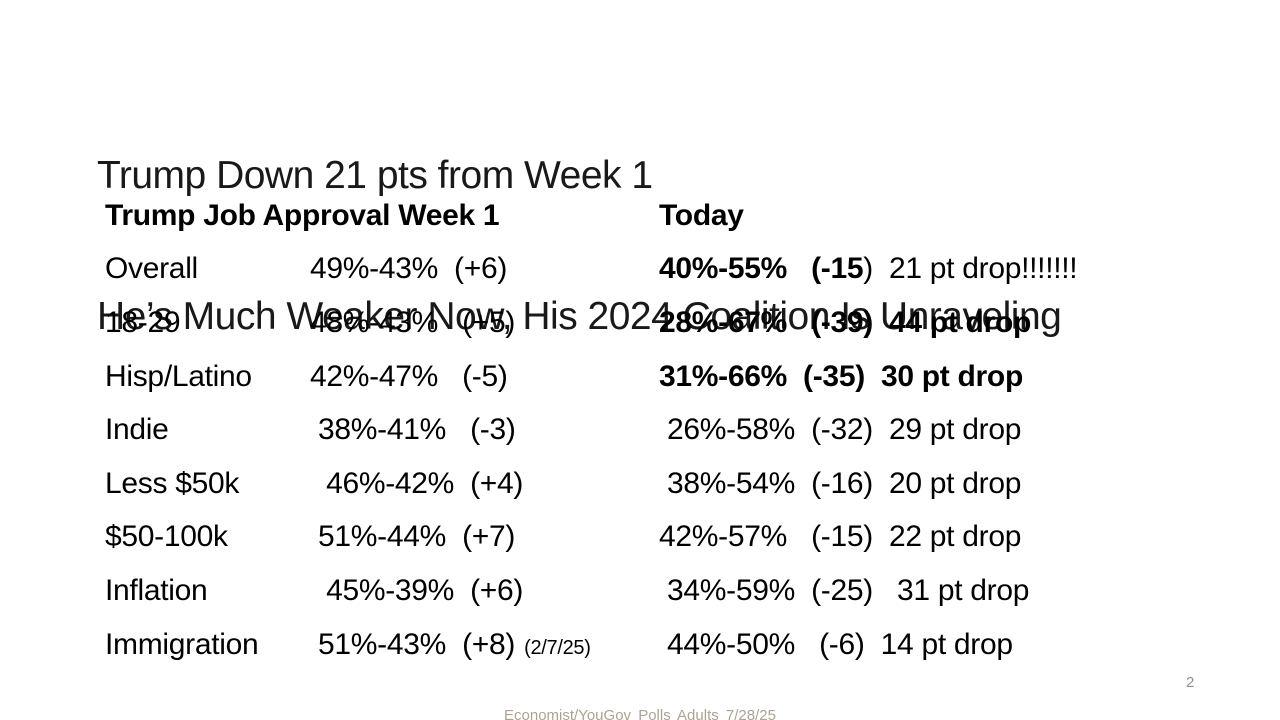 The width and height of the screenshot is (1280, 720). Describe the element at coordinates (151, 269) in the screenshot. I see `row-label: Overall` at that location.